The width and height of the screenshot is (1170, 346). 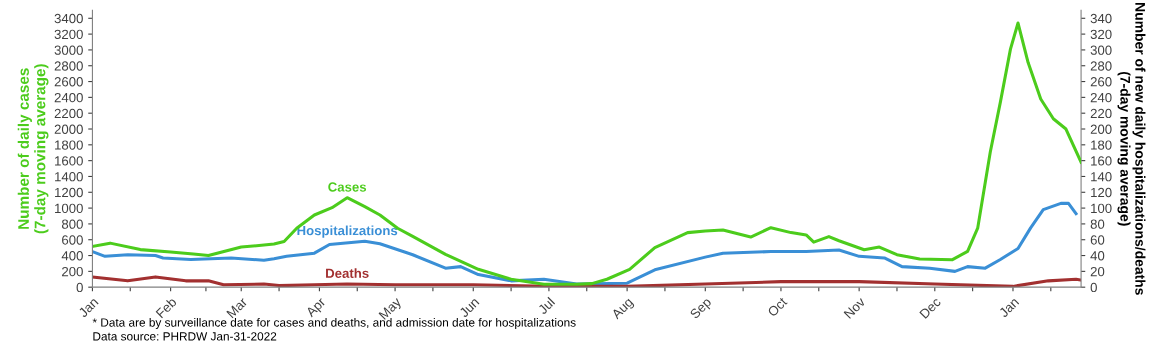 I want to click on y2-tick-label: 260, so click(x=1101, y=82).